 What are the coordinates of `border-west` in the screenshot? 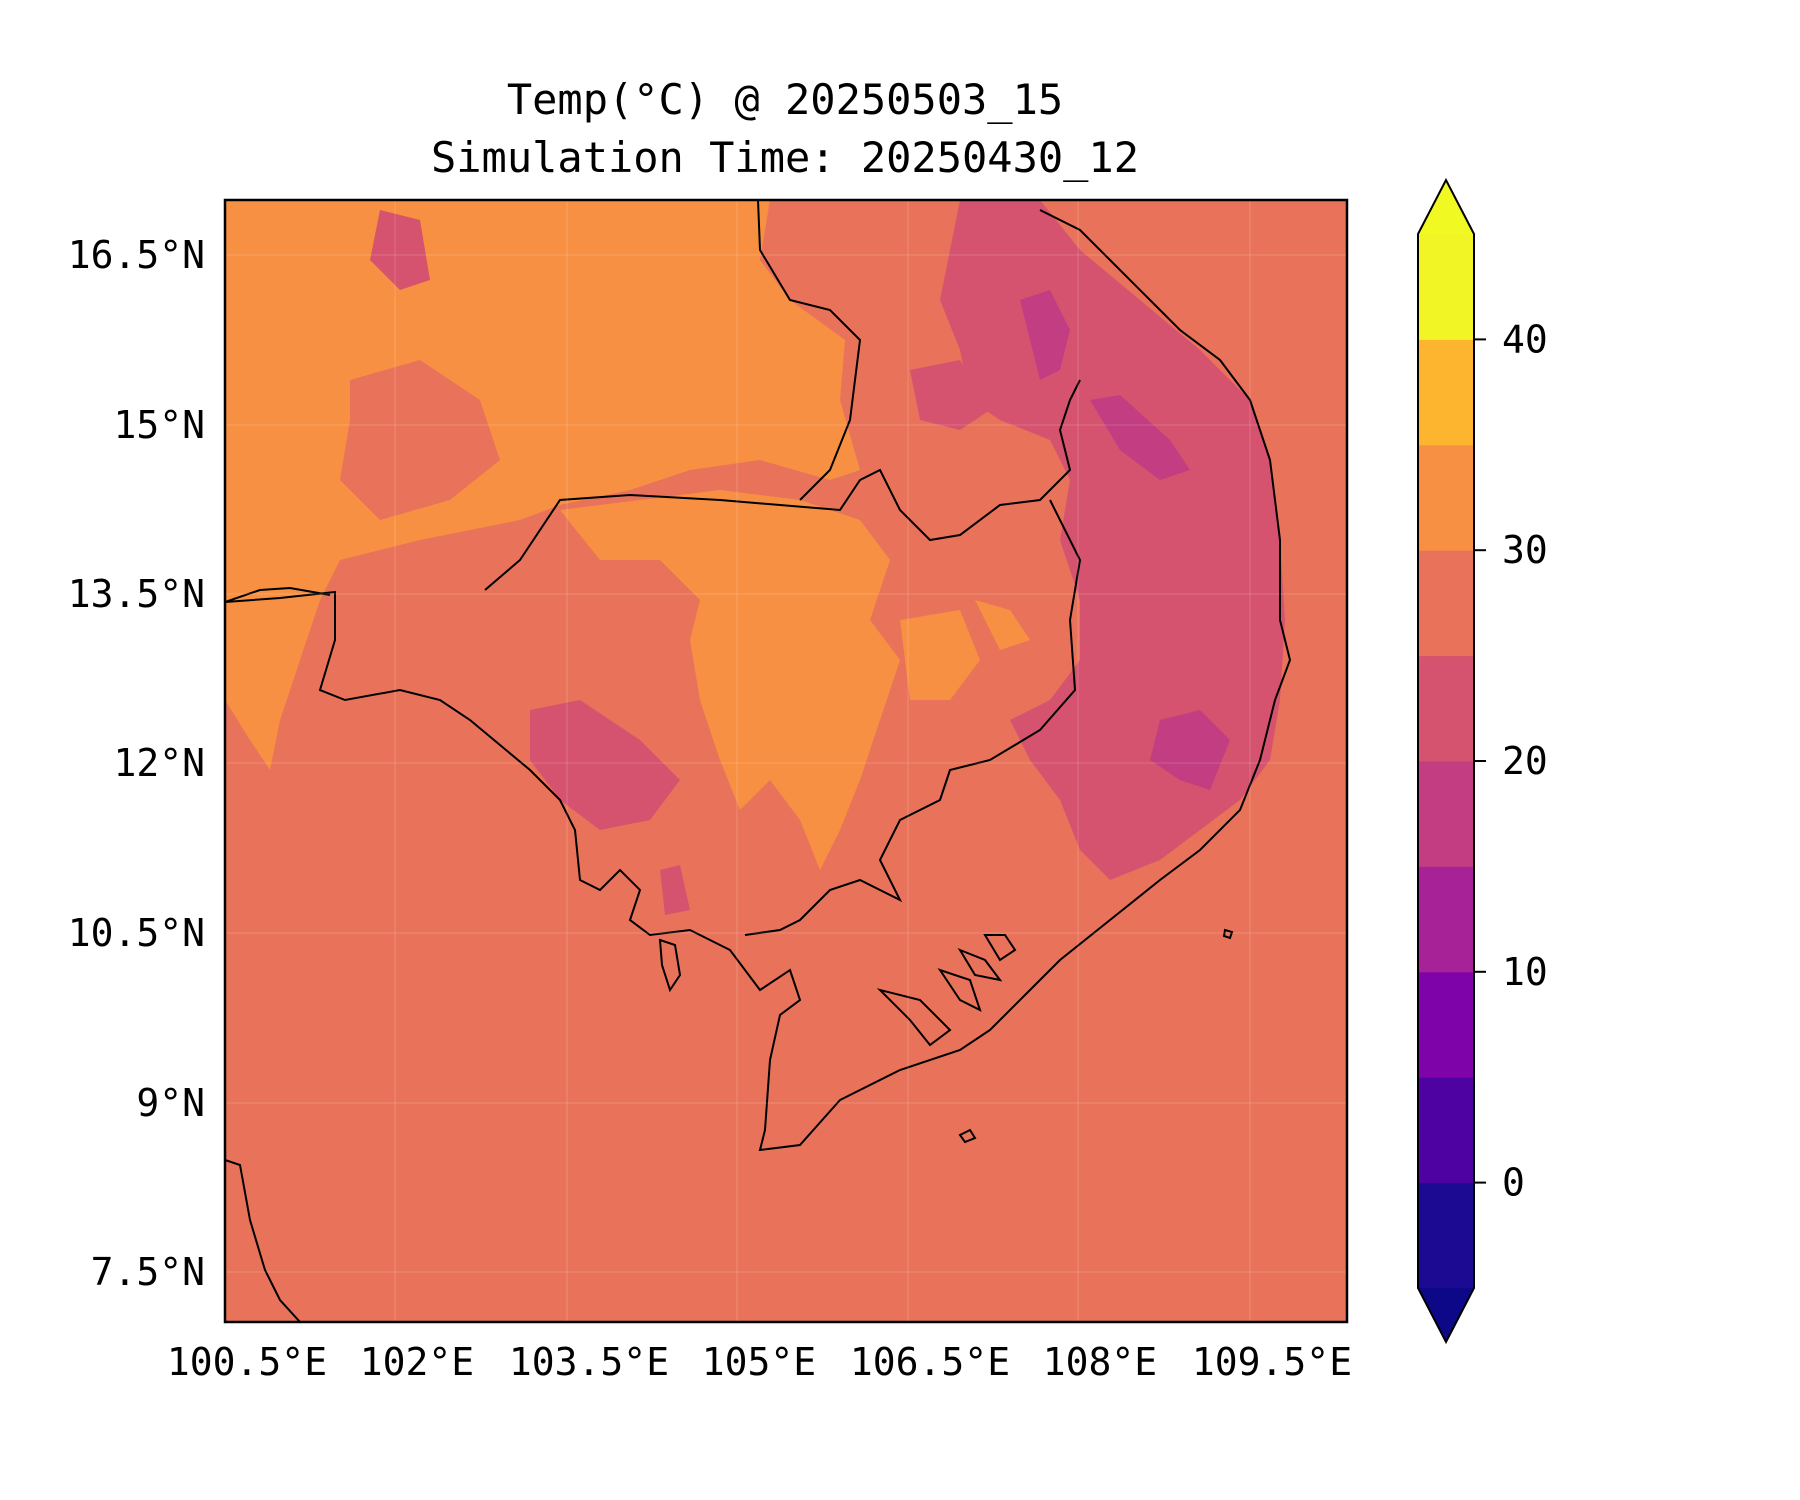 It's located at (278, 594).